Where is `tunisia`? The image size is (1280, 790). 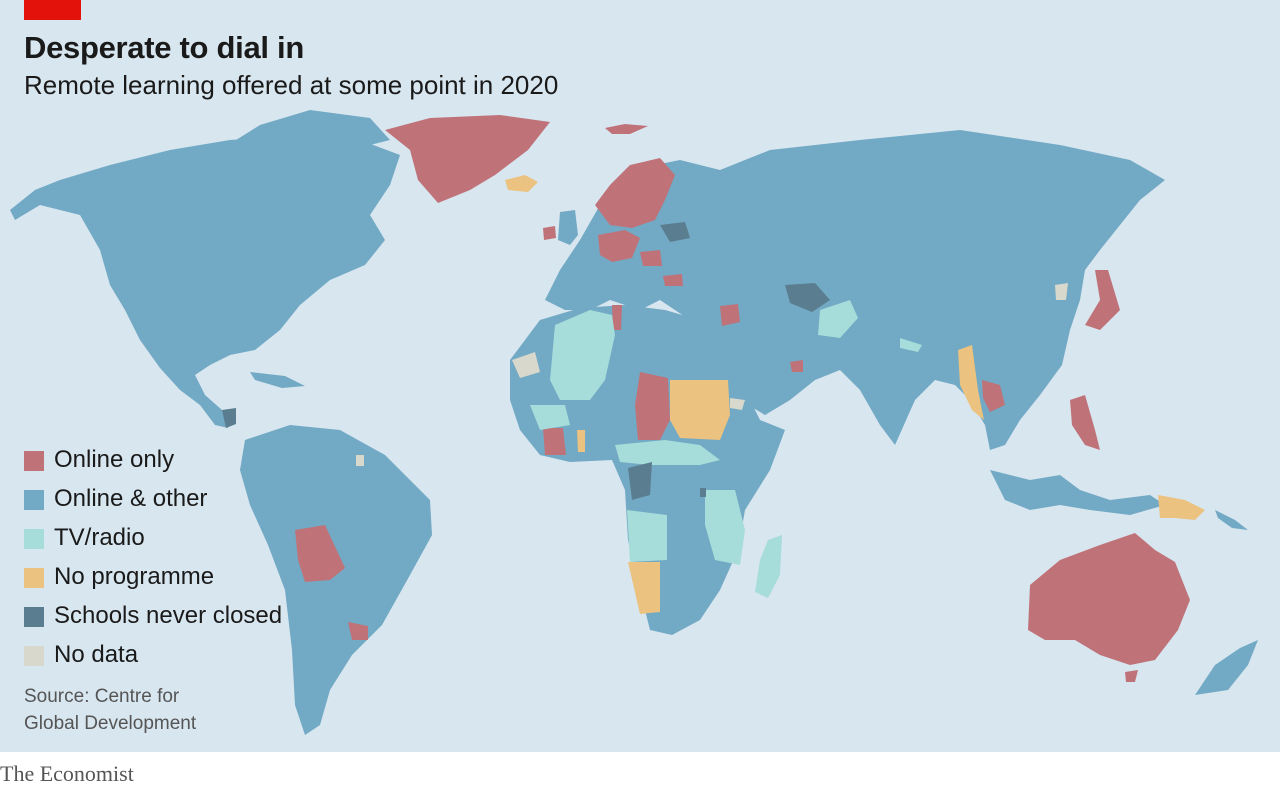
tunisia is located at coordinates (617, 317).